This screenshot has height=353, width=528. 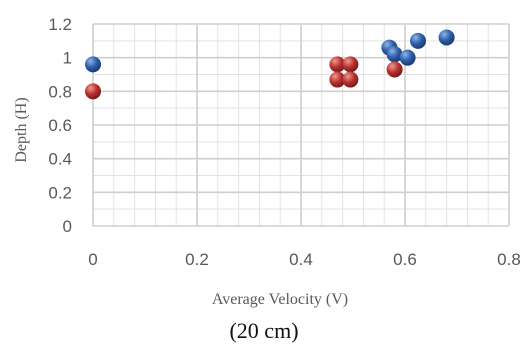 I want to click on y-tick-label: 0, so click(x=67, y=226).